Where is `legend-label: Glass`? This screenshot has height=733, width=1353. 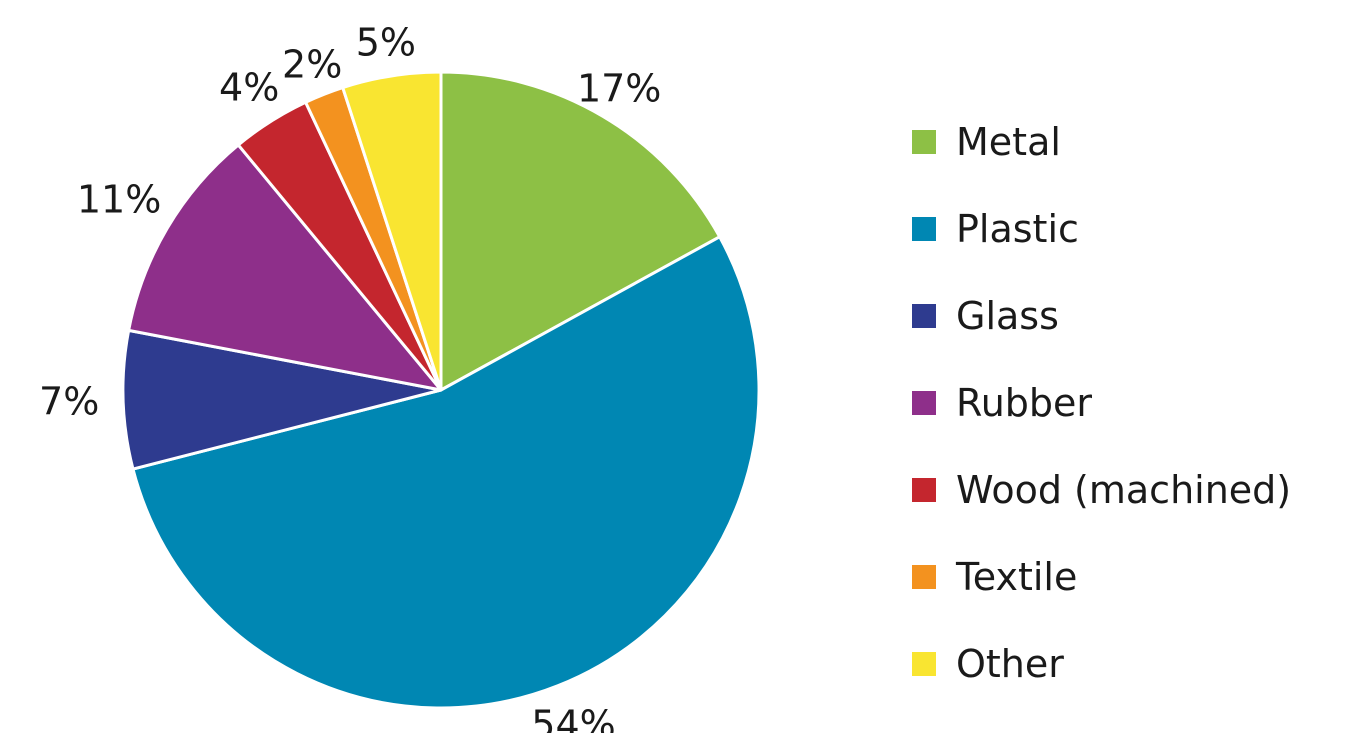
legend-label: Glass is located at coordinates (1007, 315).